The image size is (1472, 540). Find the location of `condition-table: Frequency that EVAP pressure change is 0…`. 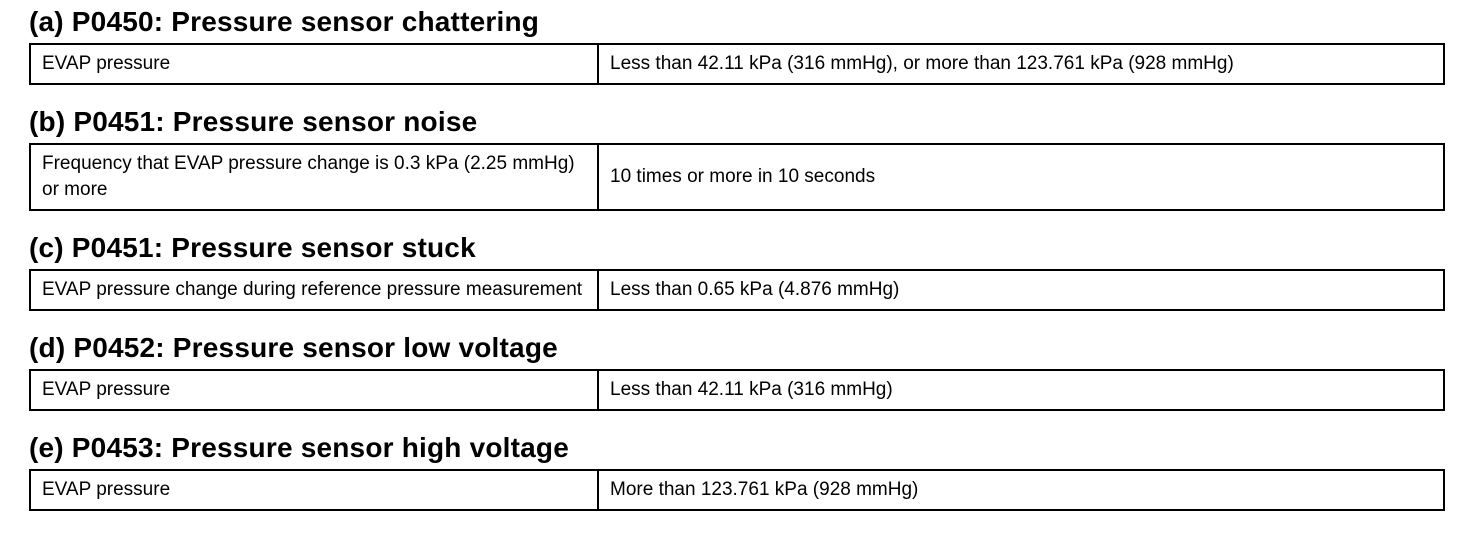

condition-table: Frequency that EVAP pressure change is 0… is located at coordinates (737, 177).